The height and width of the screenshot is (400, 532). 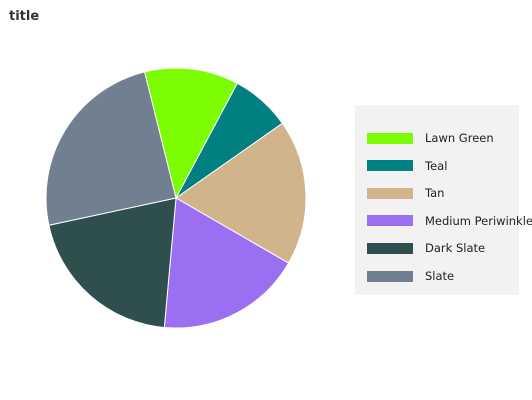 I want to click on legend-label: Teal, so click(x=436, y=165).